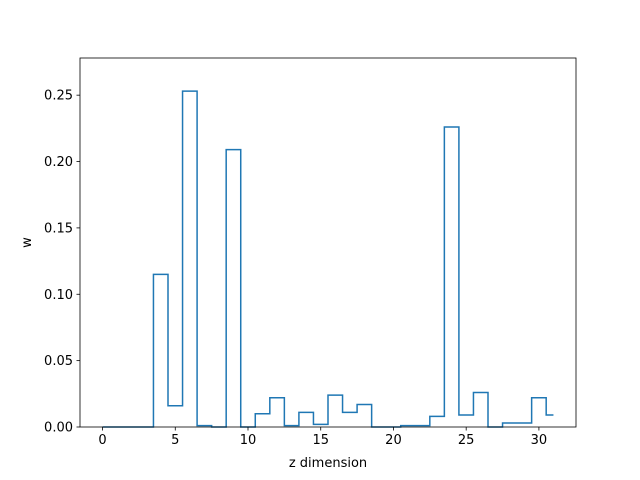  Describe the element at coordinates (539, 440) in the screenshot. I see `x-tick-label: 30` at that location.